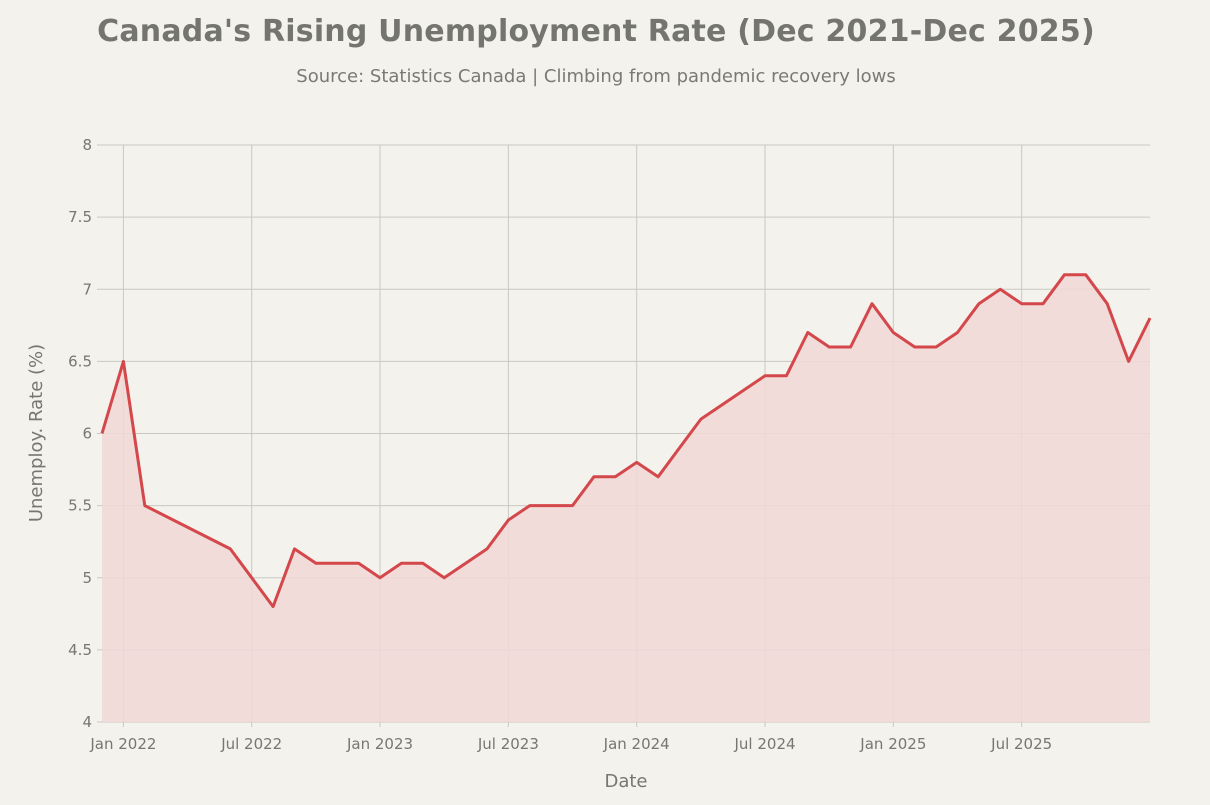 The width and height of the screenshot is (1210, 805). I want to click on y-axis-ticks: 4 4.5 5 5.5 6 6.5 7 7.5 8, so click(85, 433).